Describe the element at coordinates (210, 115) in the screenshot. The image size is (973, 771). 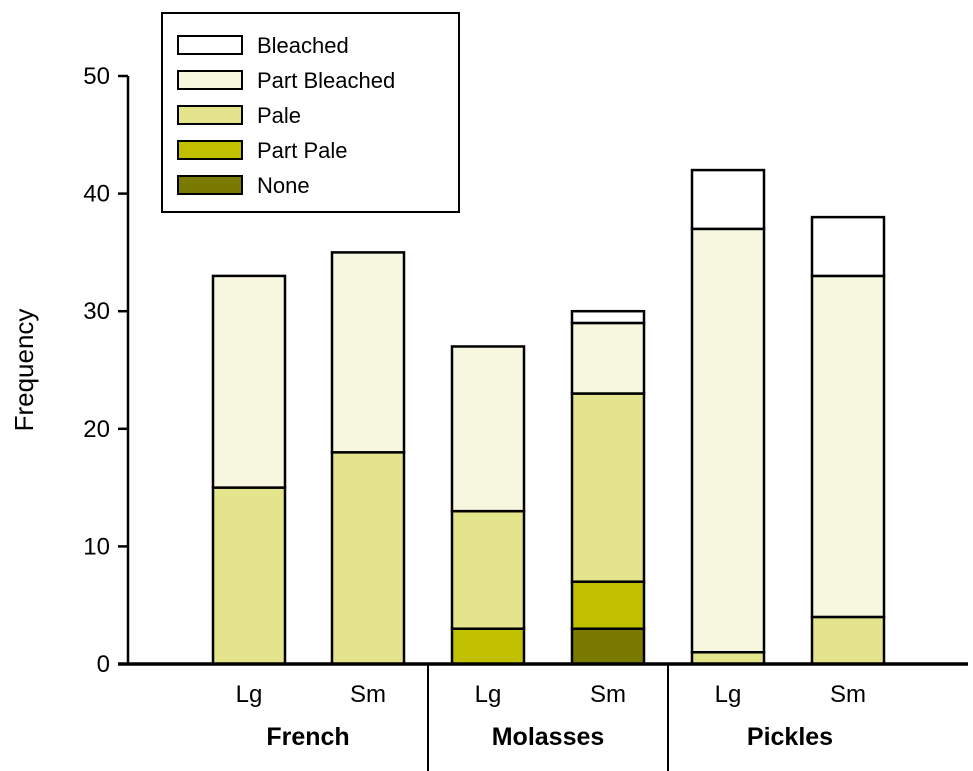
I see `legend-swatch-pale` at that location.